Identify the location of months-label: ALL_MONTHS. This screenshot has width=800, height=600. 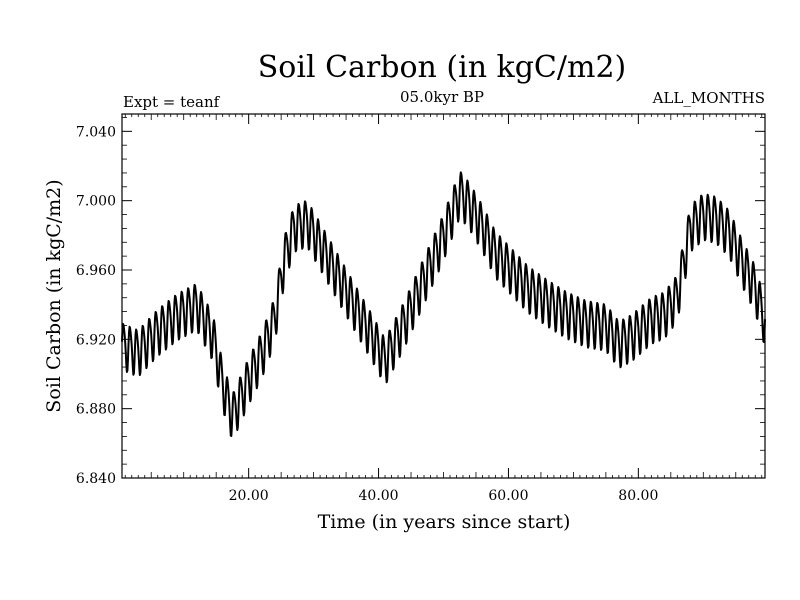
(708, 98).